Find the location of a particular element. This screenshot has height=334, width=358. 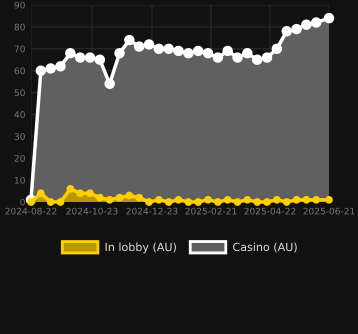

x-tick-label: 2025-02-21 is located at coordinates (210, 211).